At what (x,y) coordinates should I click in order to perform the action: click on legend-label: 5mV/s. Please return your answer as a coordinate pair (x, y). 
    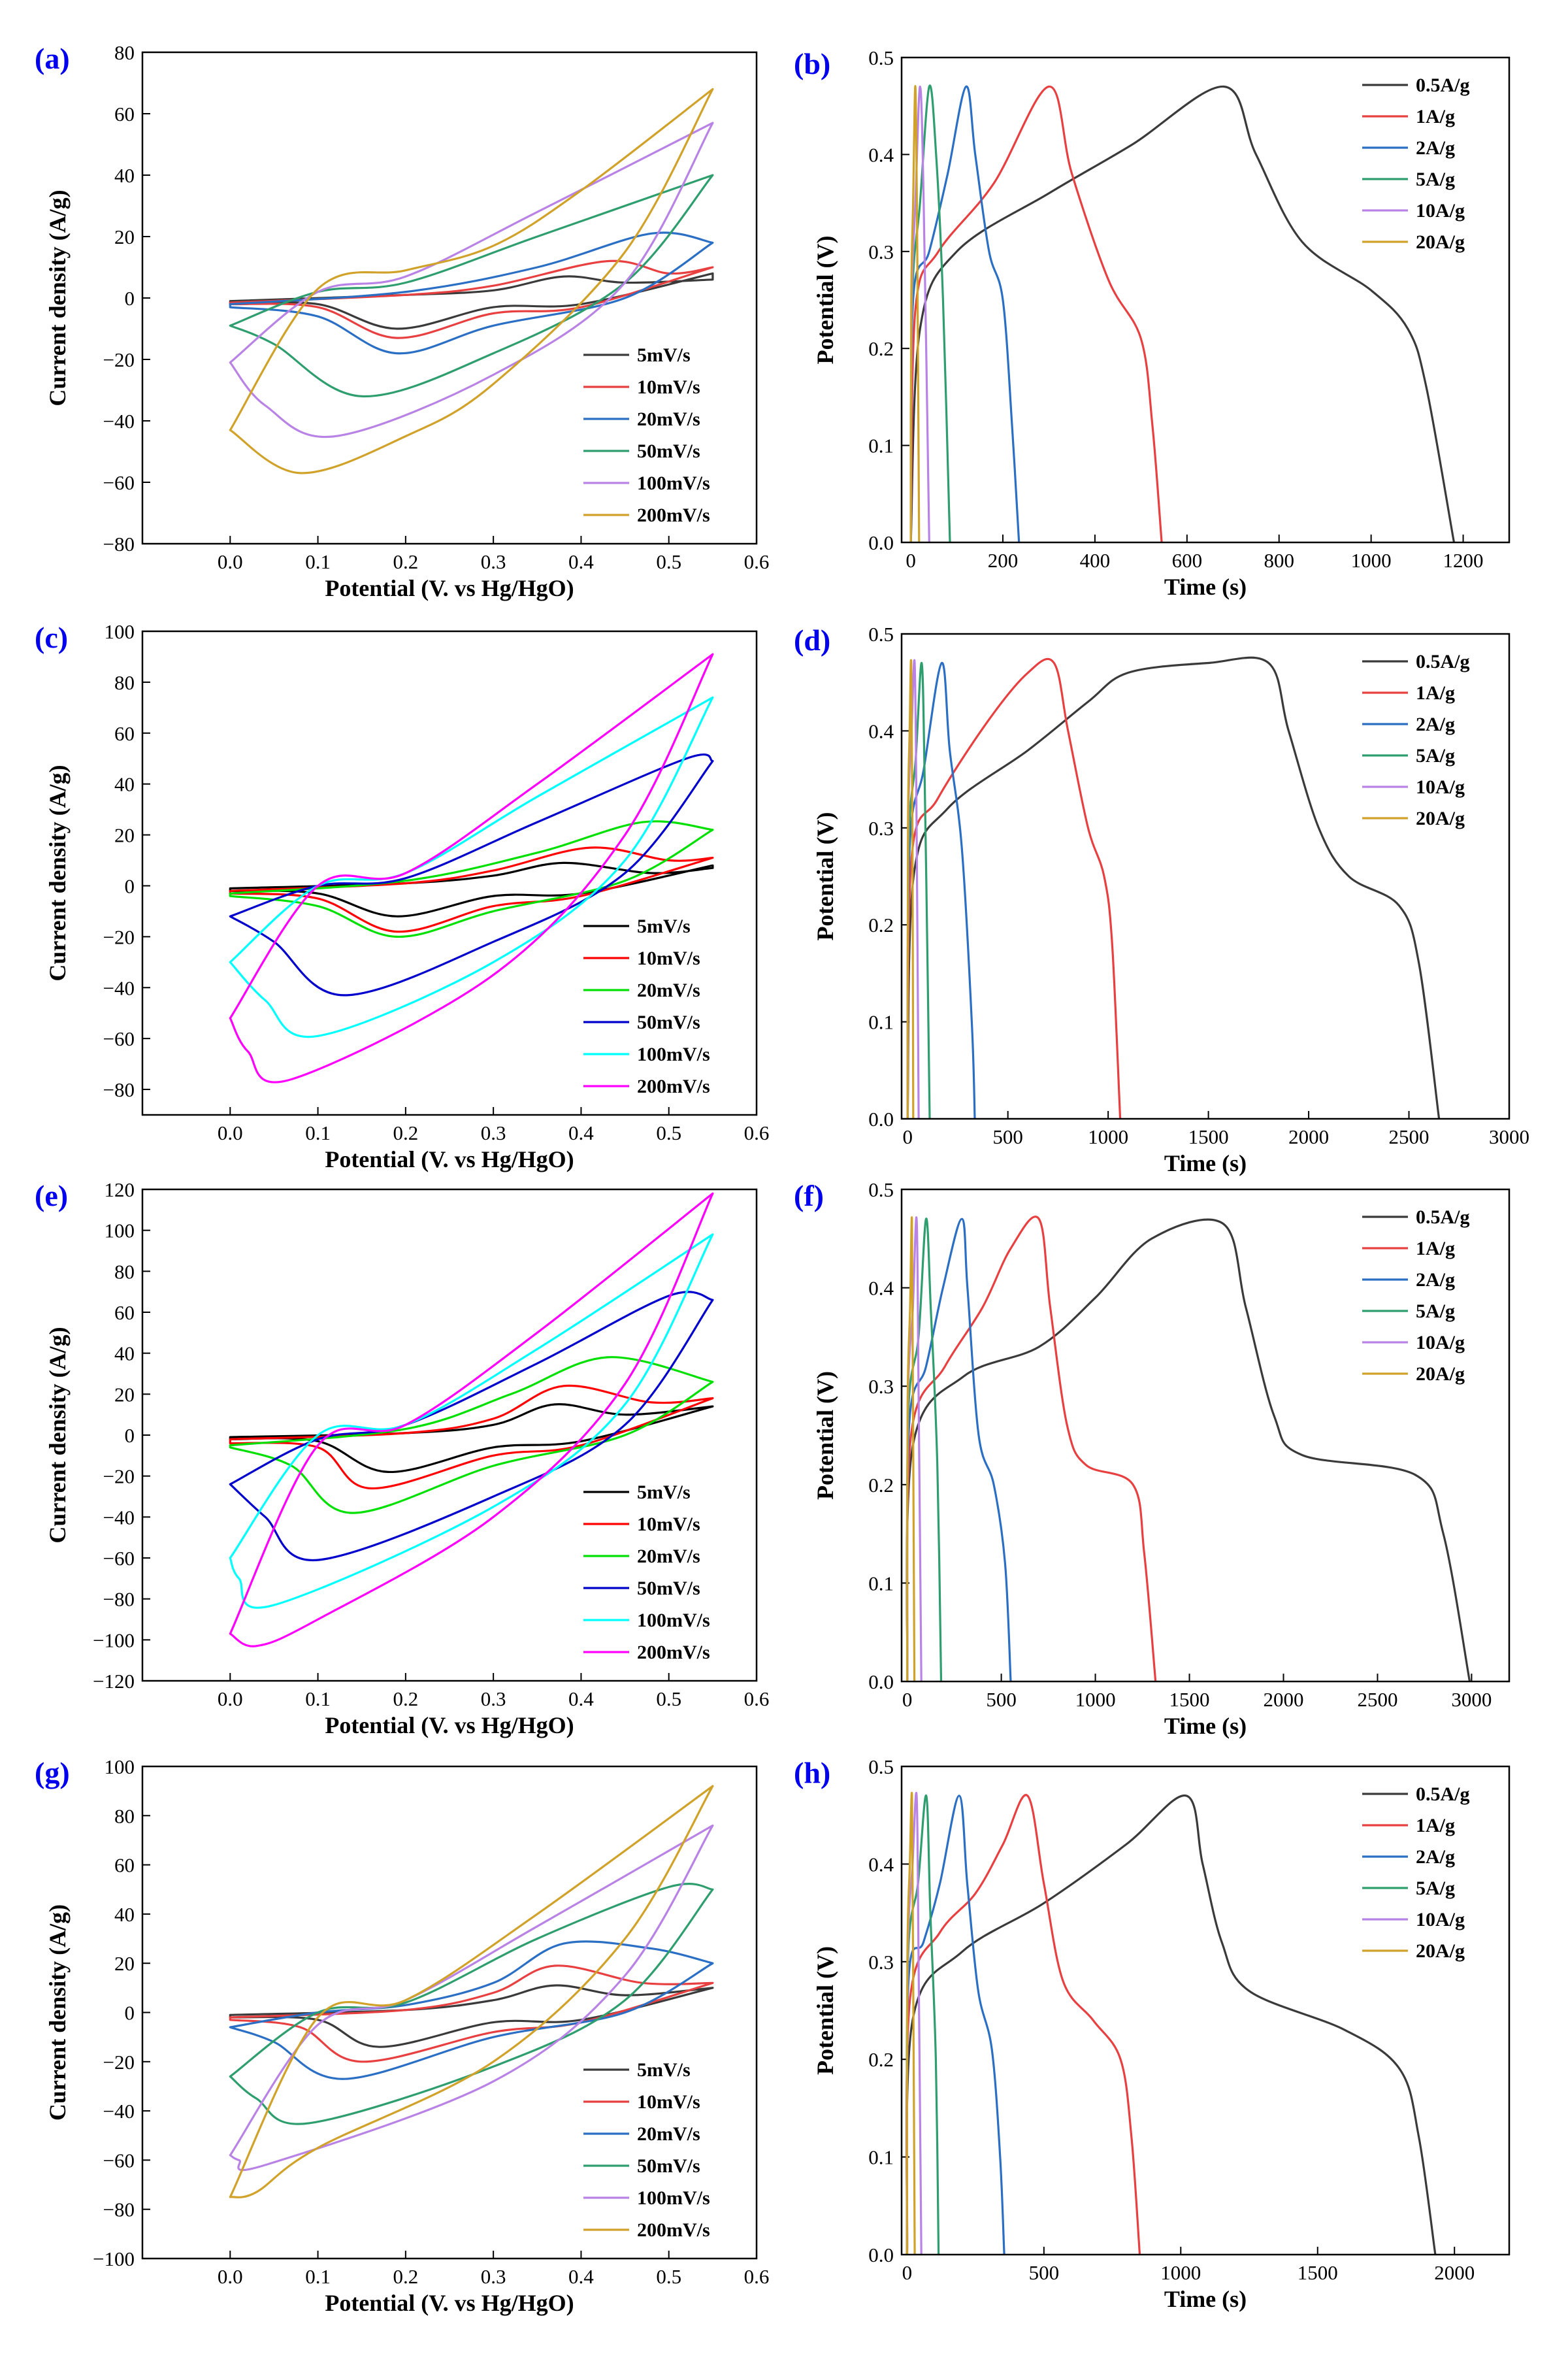
    Looking at the image, I should click on (664, 355).